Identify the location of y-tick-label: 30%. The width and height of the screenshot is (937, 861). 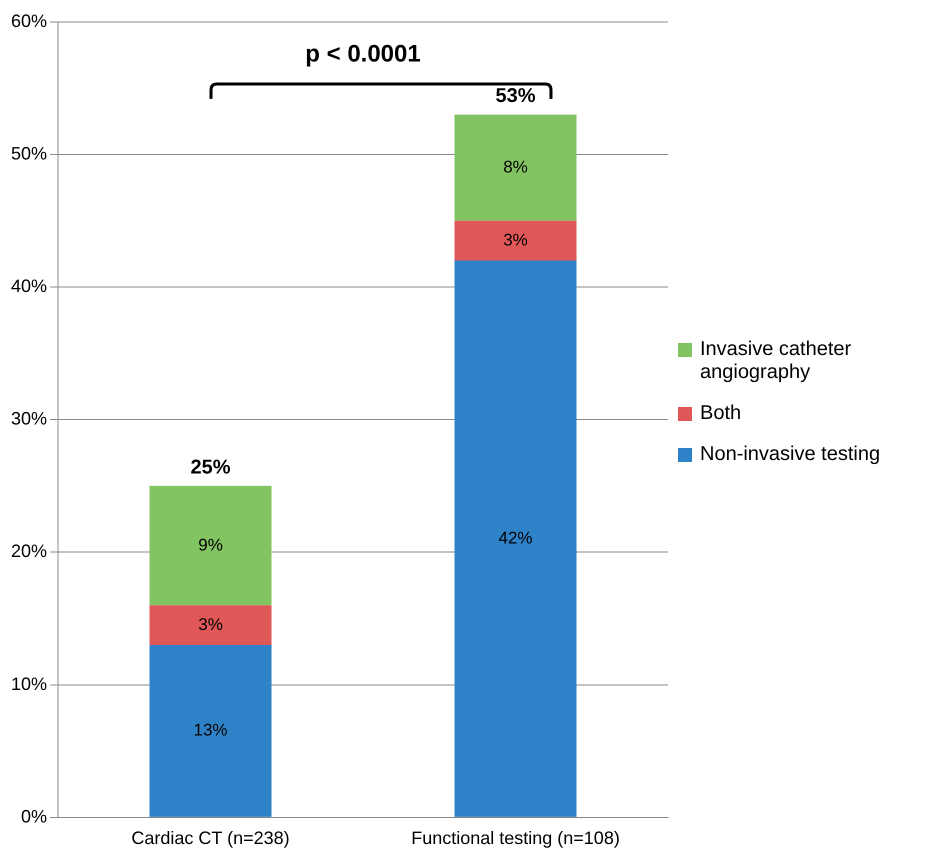
(29, 418).